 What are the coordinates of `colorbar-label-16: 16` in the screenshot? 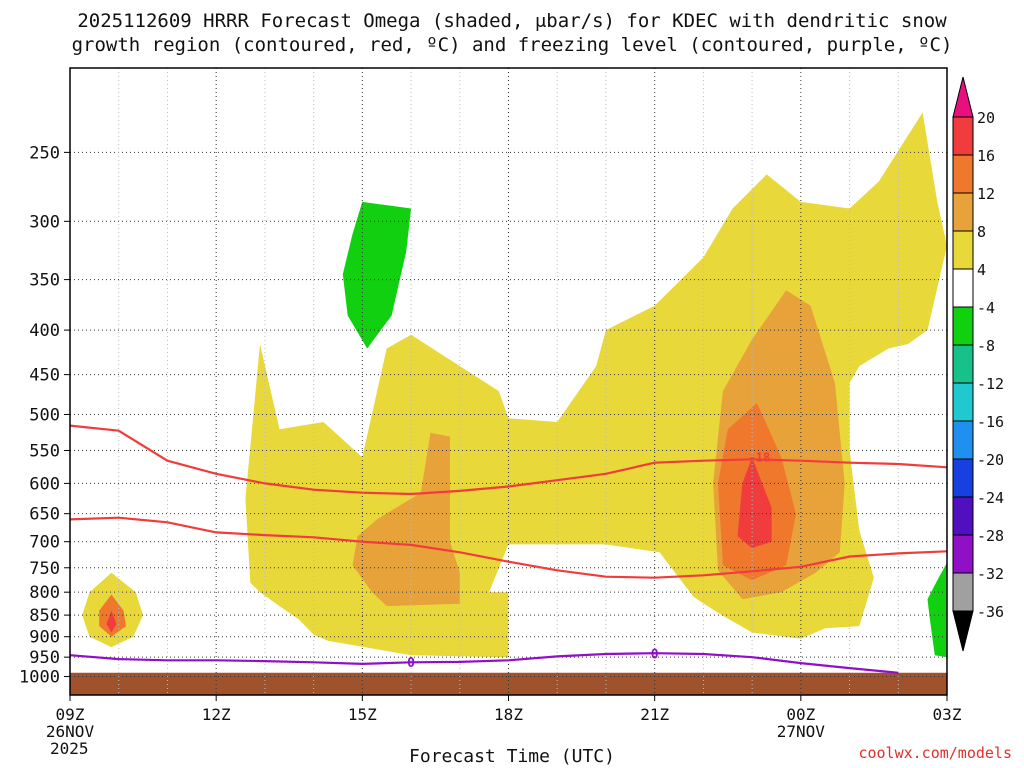 It's located at (986, 156).